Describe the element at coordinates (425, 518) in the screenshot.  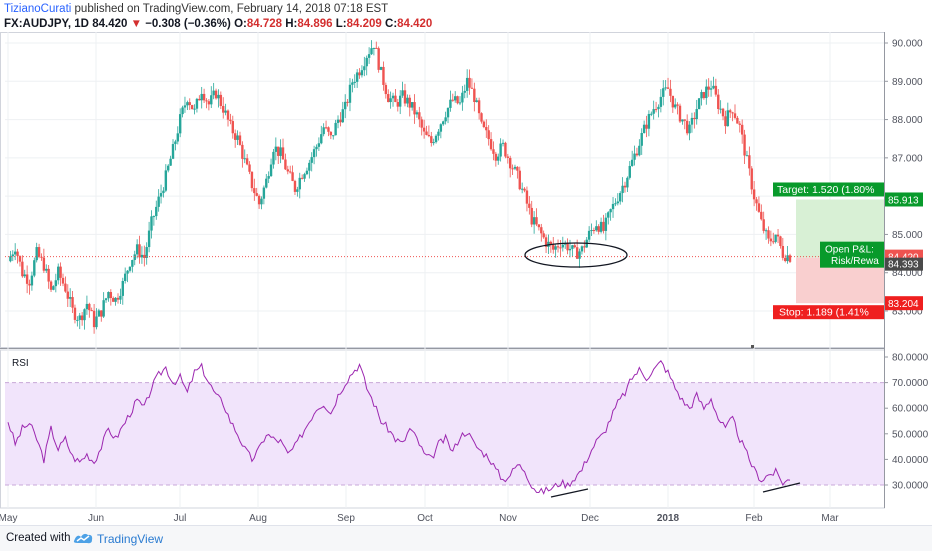
I see `x-tick-label: Oct` at that location.